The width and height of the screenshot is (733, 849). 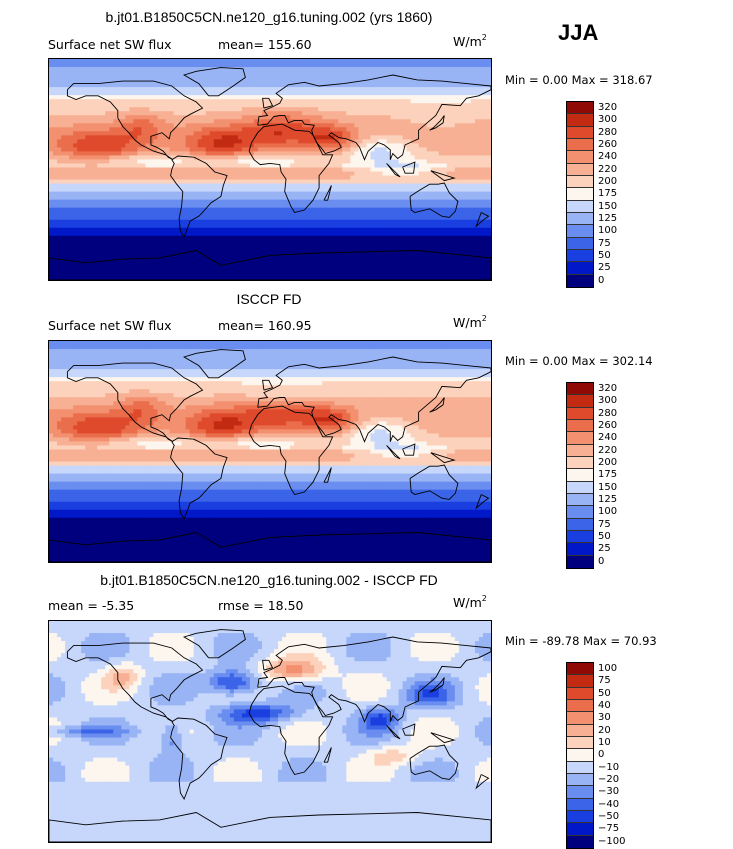 I want to click on colorbar-tick-label: 125, so click(x=607, y=219).